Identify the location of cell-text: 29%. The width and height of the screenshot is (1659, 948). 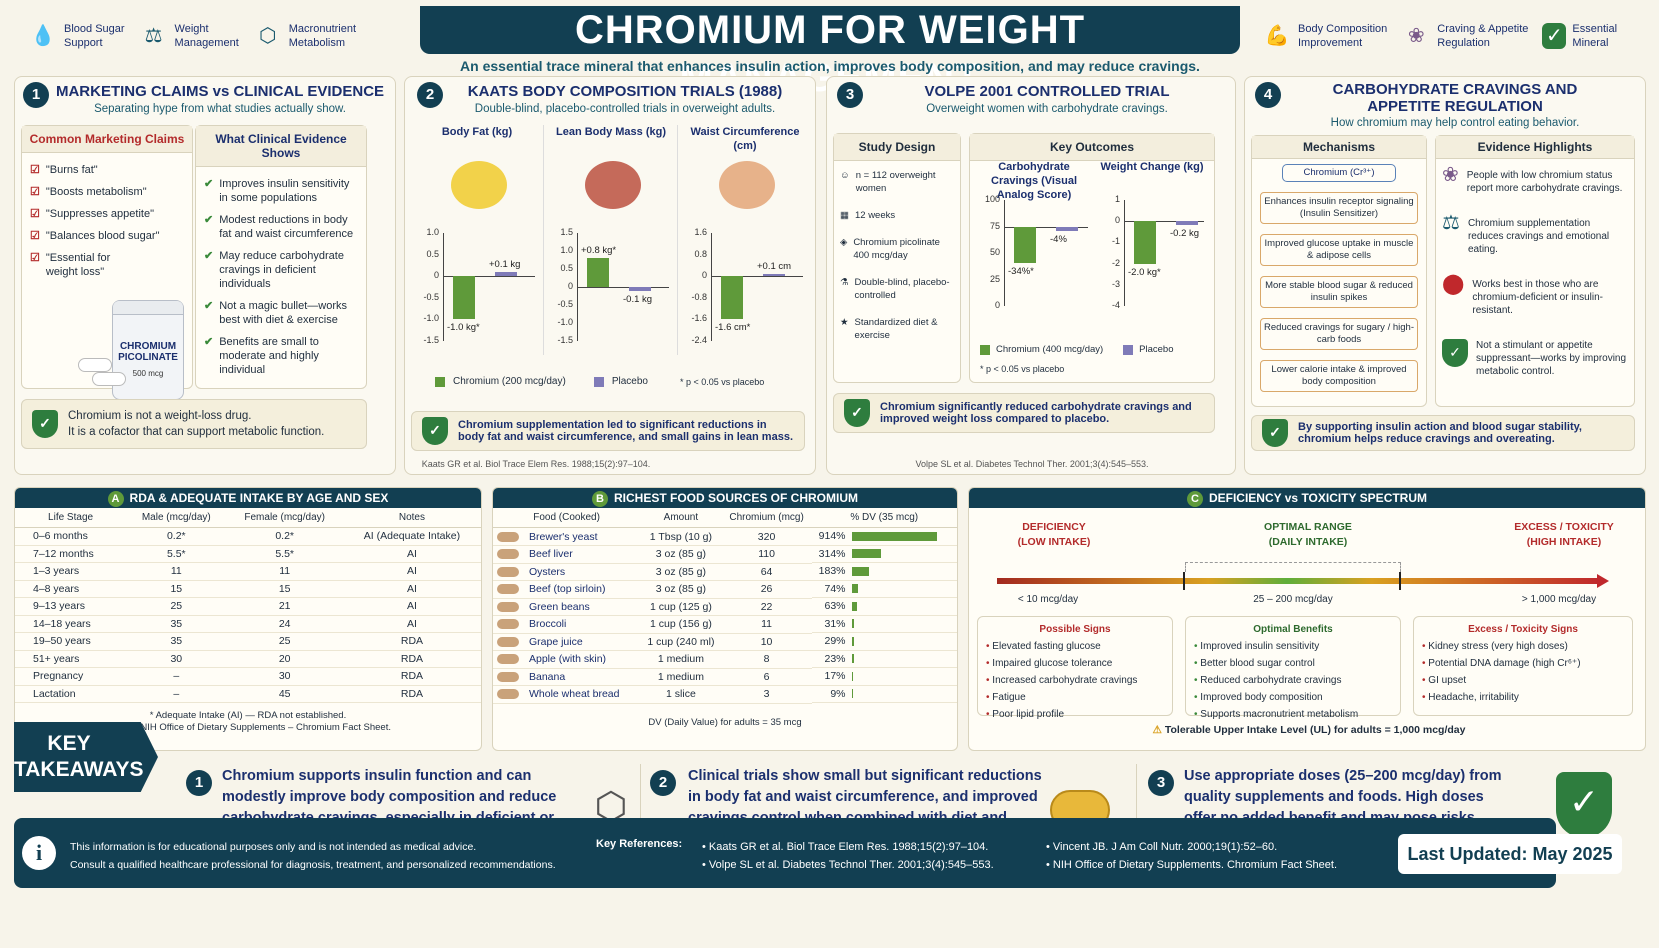
(835, 641).